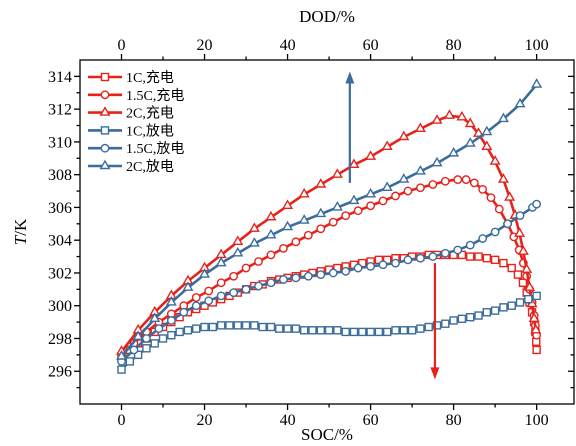 The height and width of the screenshot is (446, 576). Describe the element at coordinates (150, 167) in the screenshot. I see `legend-label: 2C,放电` at that location.